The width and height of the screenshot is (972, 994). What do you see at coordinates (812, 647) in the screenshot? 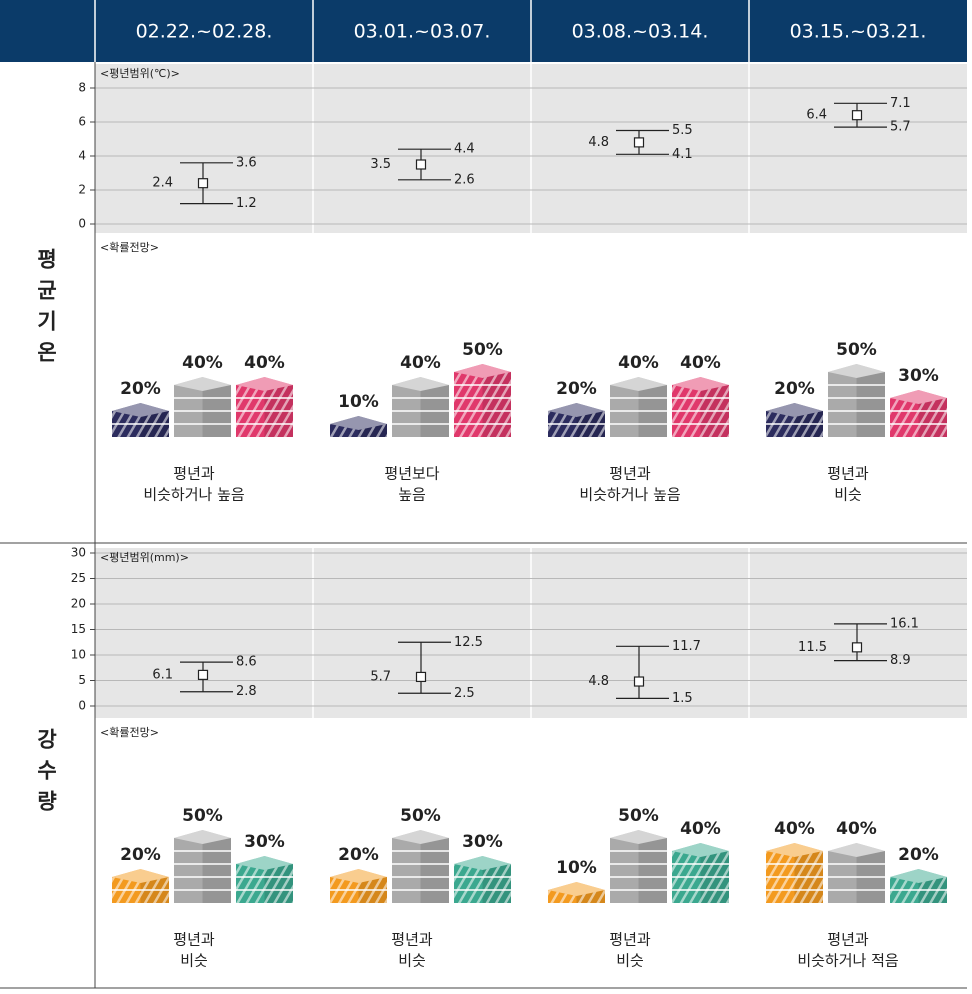
I see `mean-label: 11.5` at bounding box center [812, 647].